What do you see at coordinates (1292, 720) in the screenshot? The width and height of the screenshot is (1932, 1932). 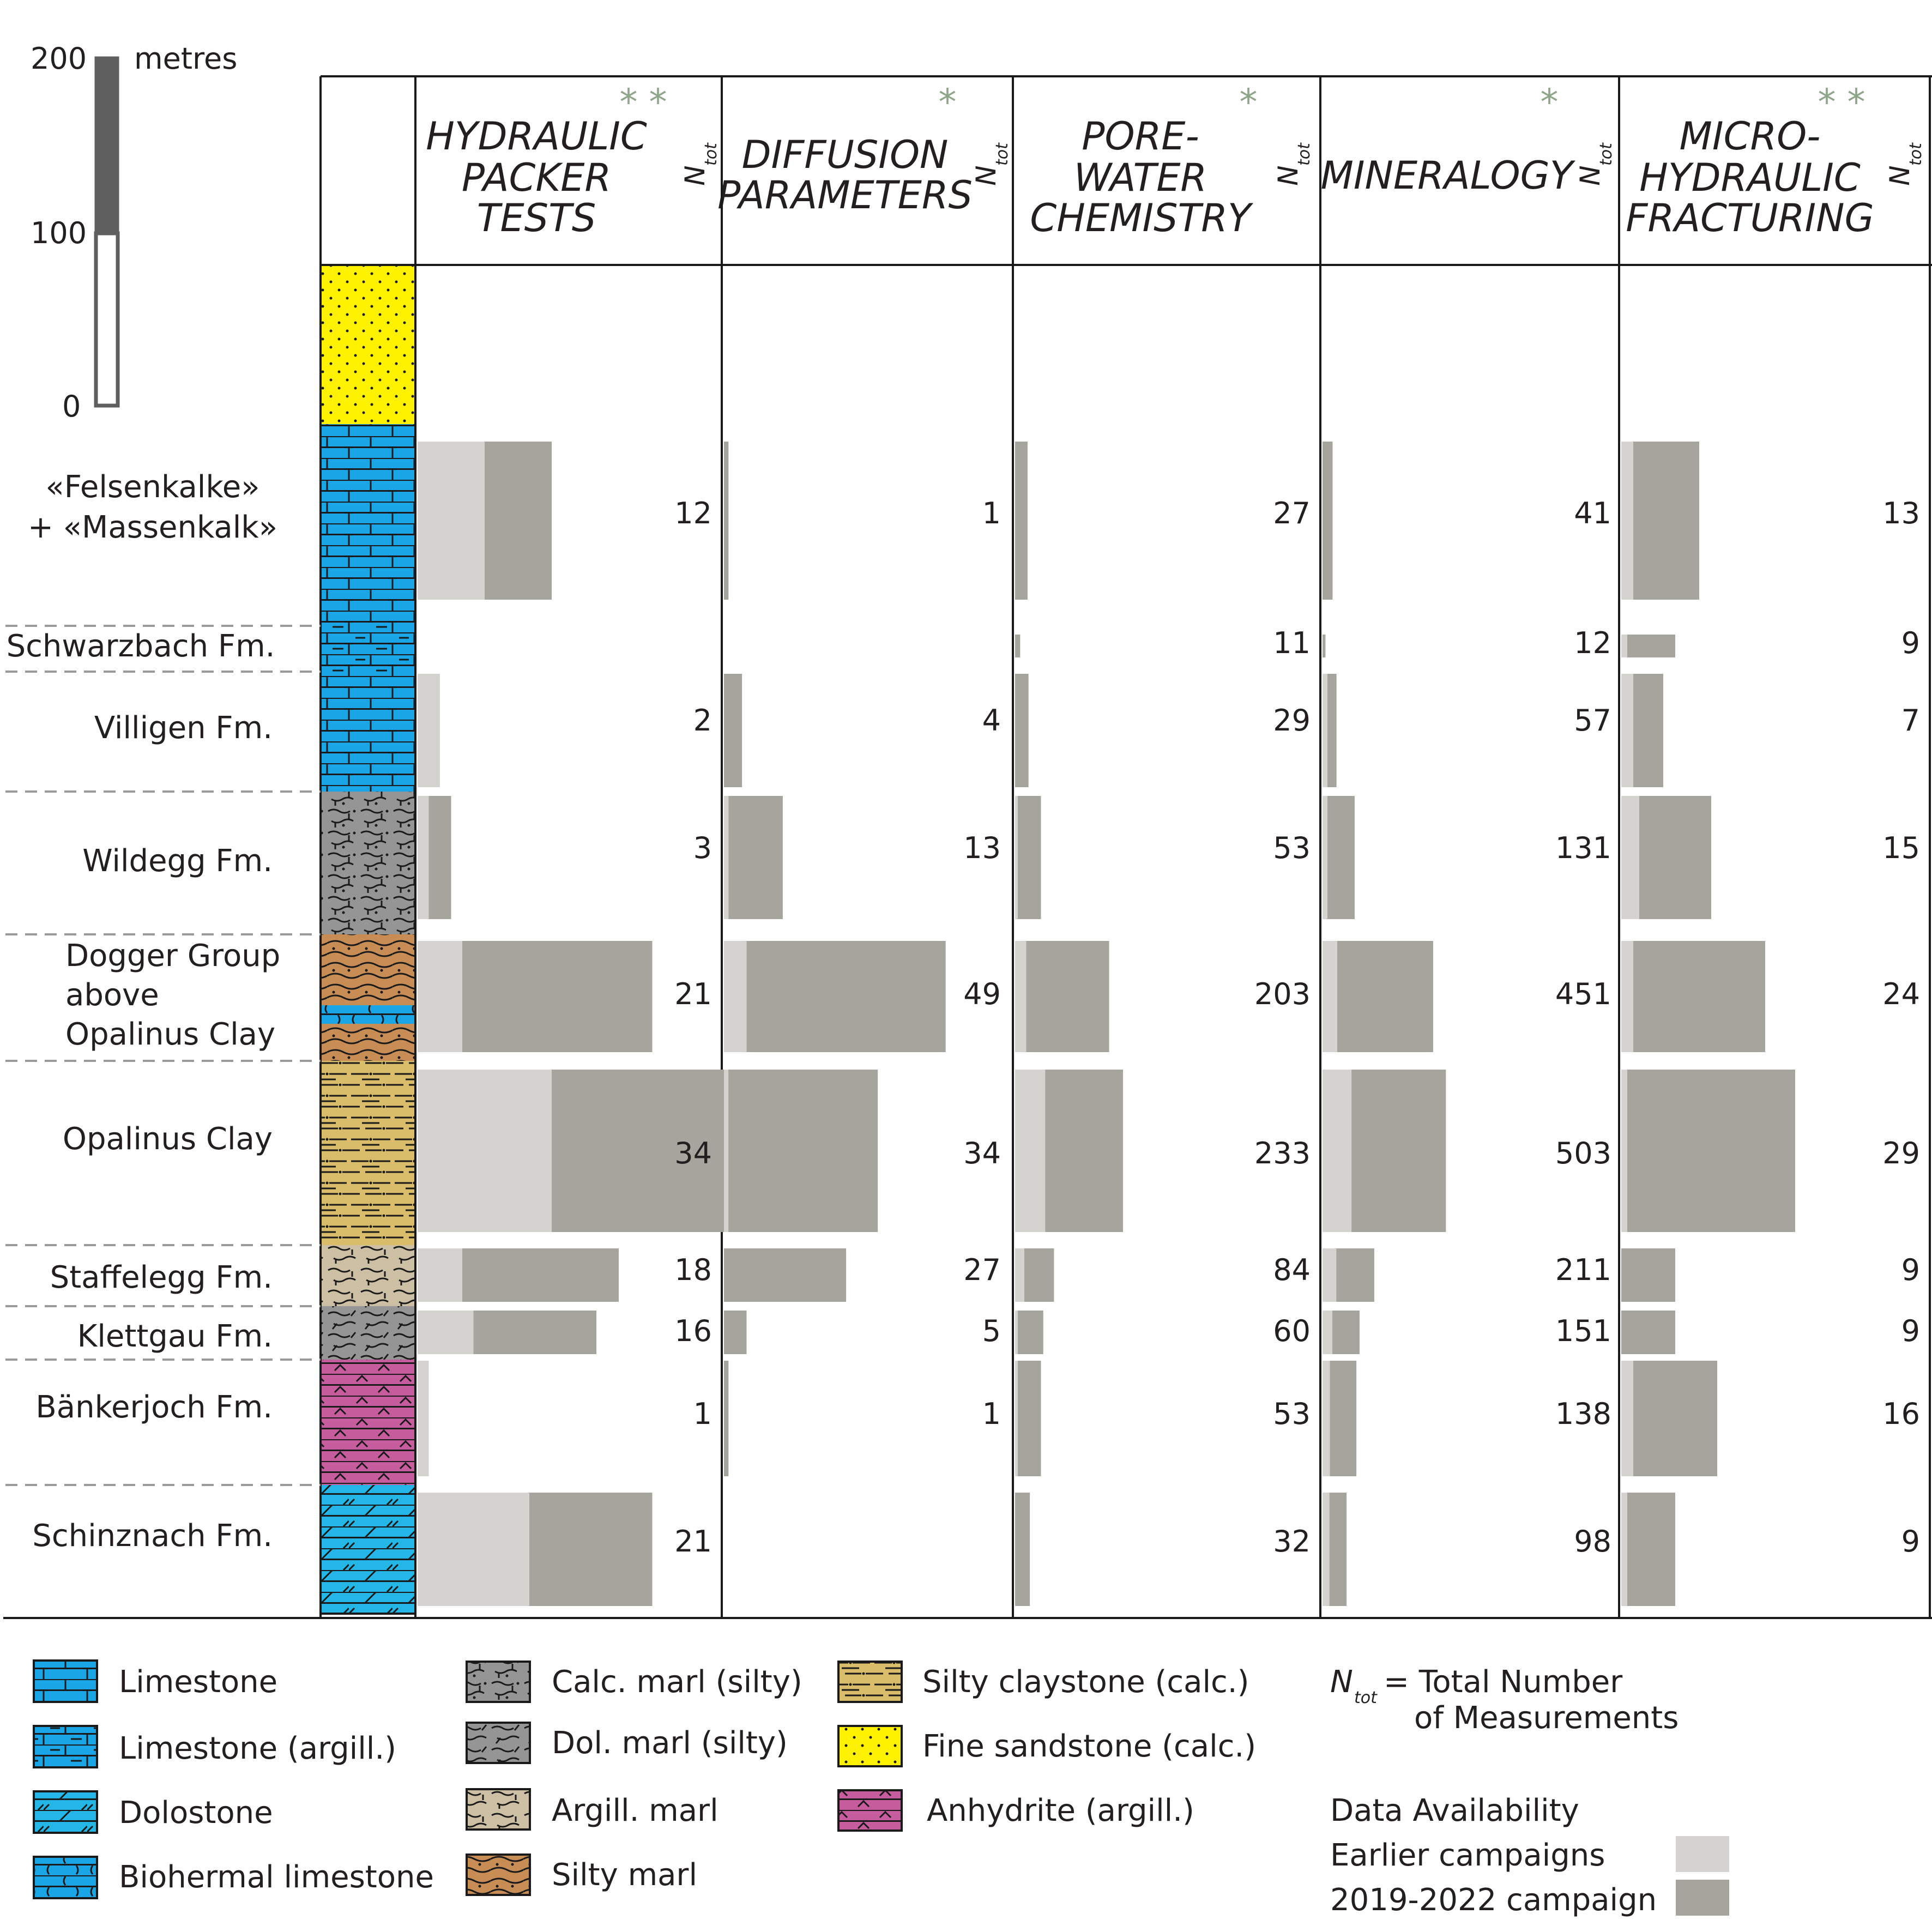 I see `value-label-porewater: 29` at bounding box center [1292, 720].